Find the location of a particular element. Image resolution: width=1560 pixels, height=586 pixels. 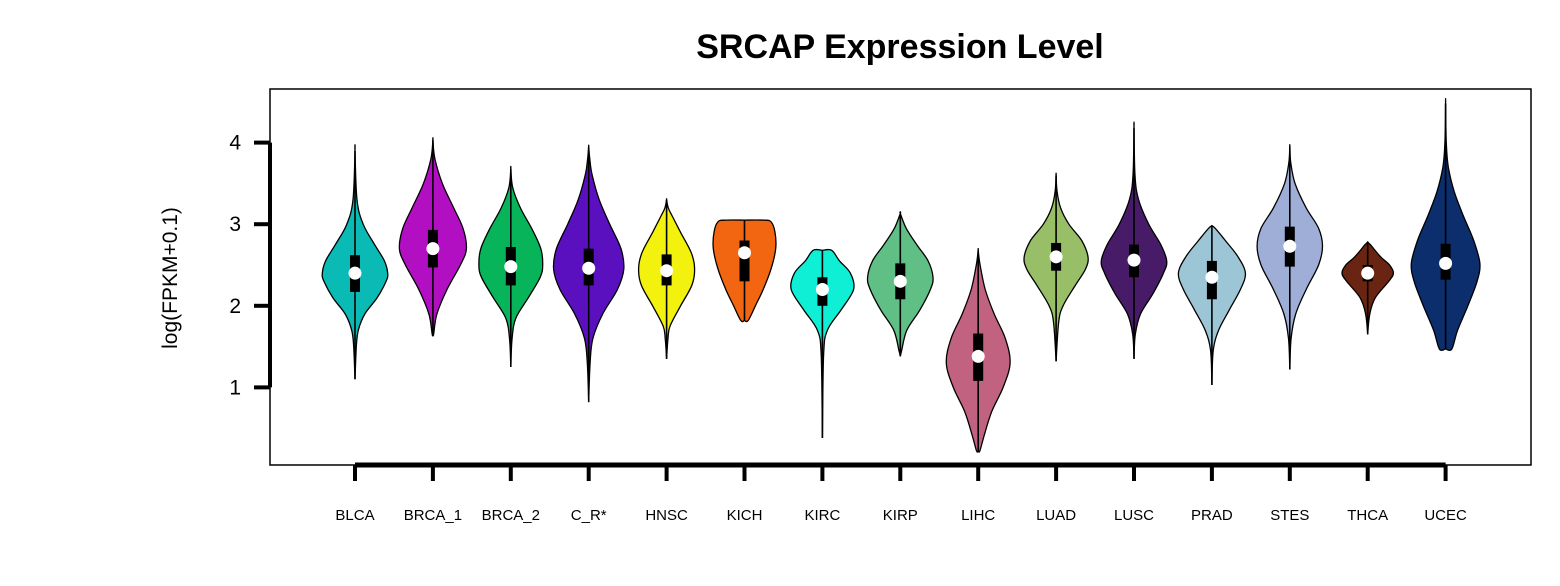

violin-KIRC is located at coordinates (822, 343).